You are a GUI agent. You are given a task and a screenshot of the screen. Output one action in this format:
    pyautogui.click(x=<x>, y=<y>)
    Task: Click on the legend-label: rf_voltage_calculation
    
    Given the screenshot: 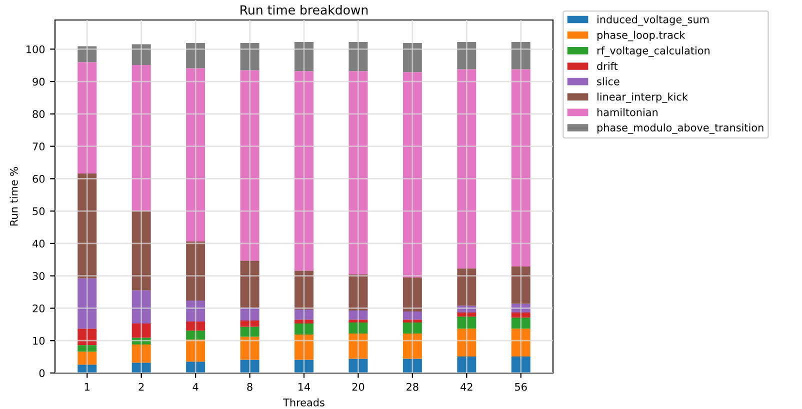 What is the action you would take?
    pyautogui.click(x=653, y=51)
    